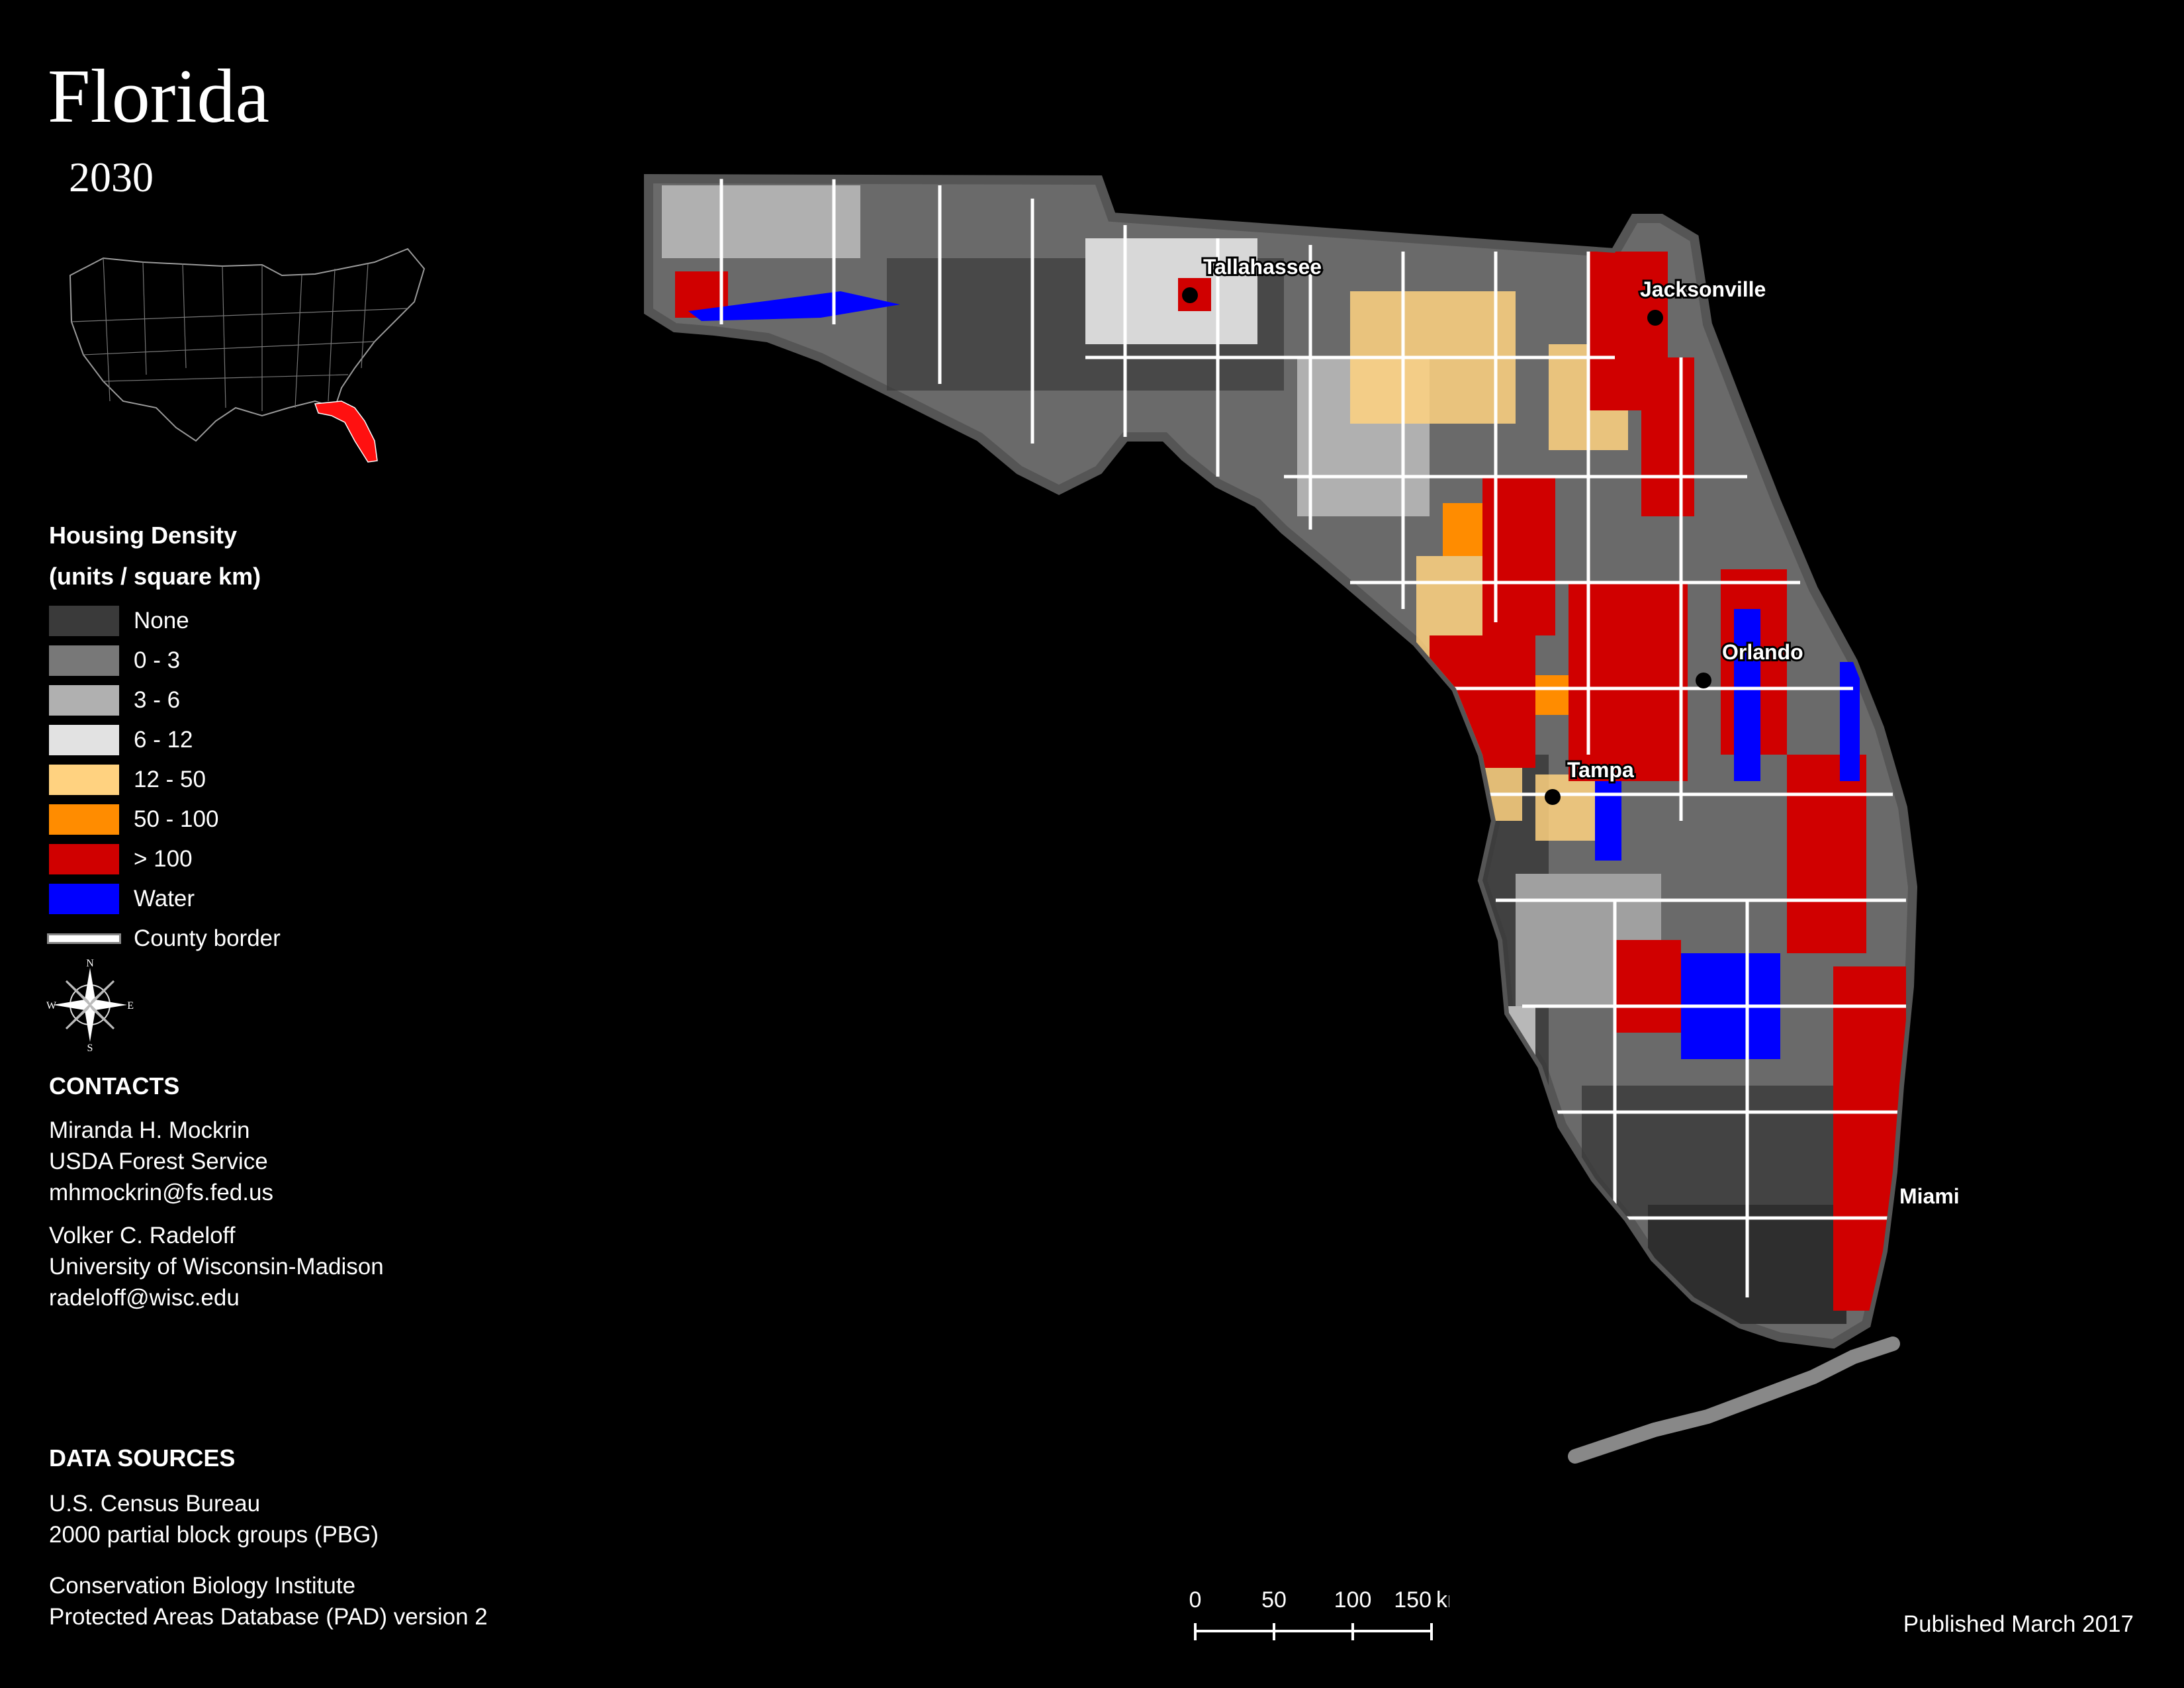 This screenshot has width=2184, height=1688. Describe the element at coordinates (2019, 1624) in the screenshot. I see `published-date: Published March 2017` at that location.